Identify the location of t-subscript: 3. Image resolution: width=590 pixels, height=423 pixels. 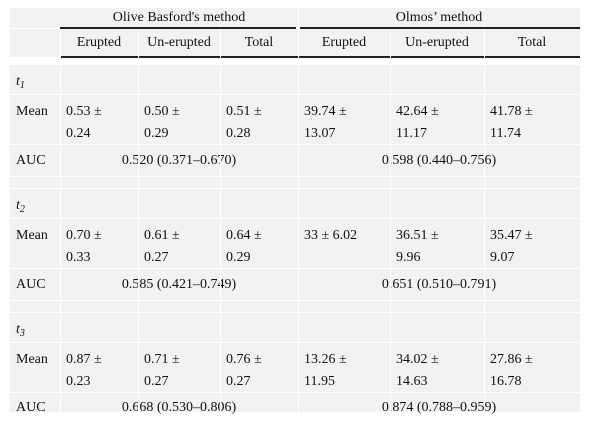
(22, 333).